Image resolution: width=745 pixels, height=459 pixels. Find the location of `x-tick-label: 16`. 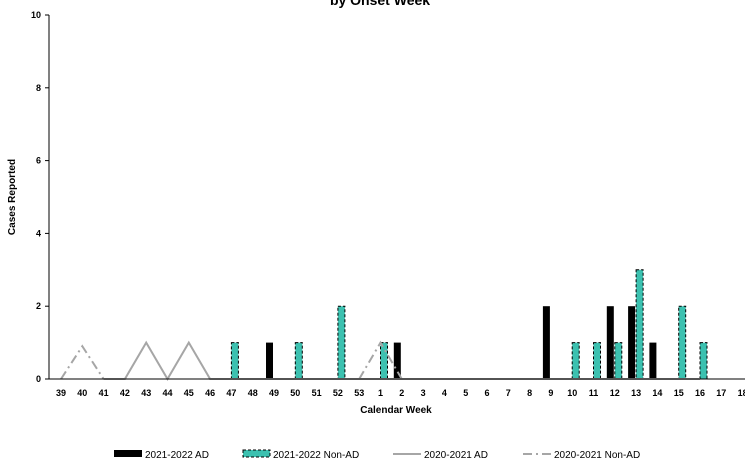

x-tick-label: 16 is located at coordinates (700, 393).